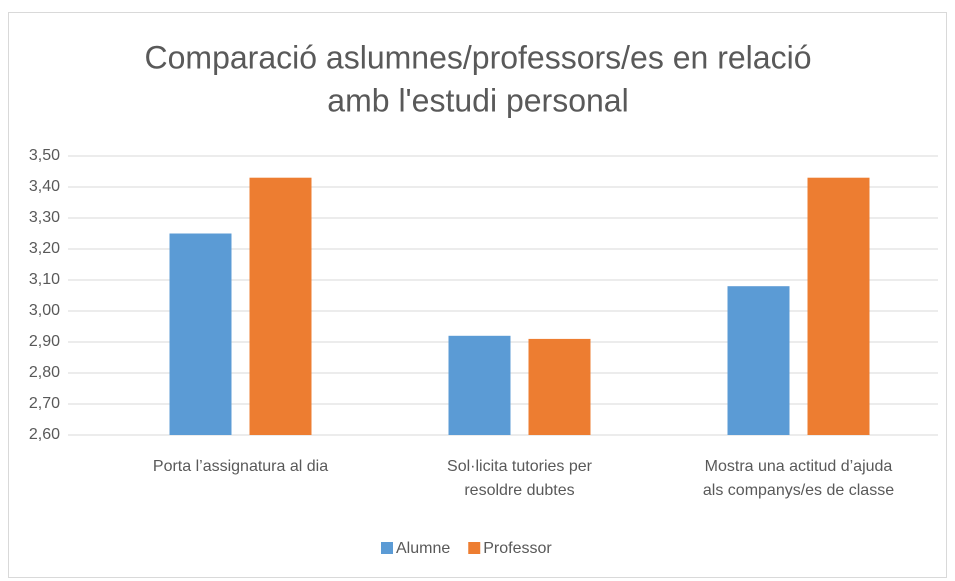  I want to click on chart-title: amb l'estudi personal, so click(477, 100).